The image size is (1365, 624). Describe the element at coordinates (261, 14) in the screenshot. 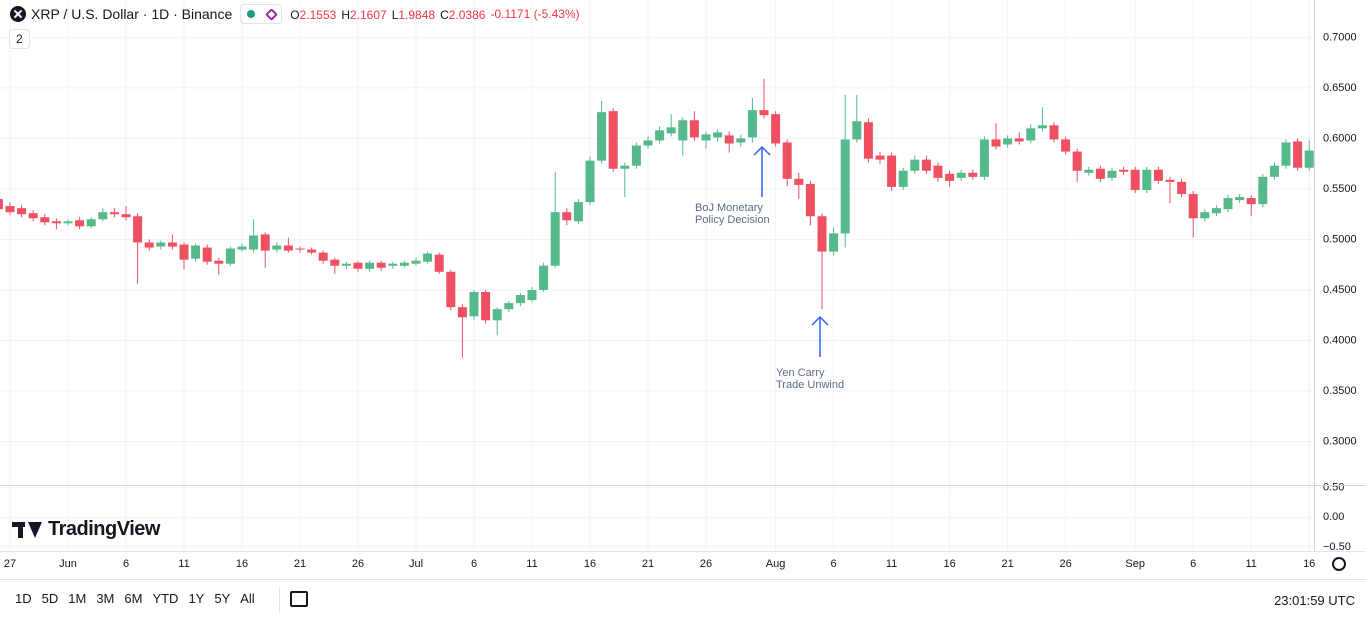

I see `visibility-toggle` at that location.